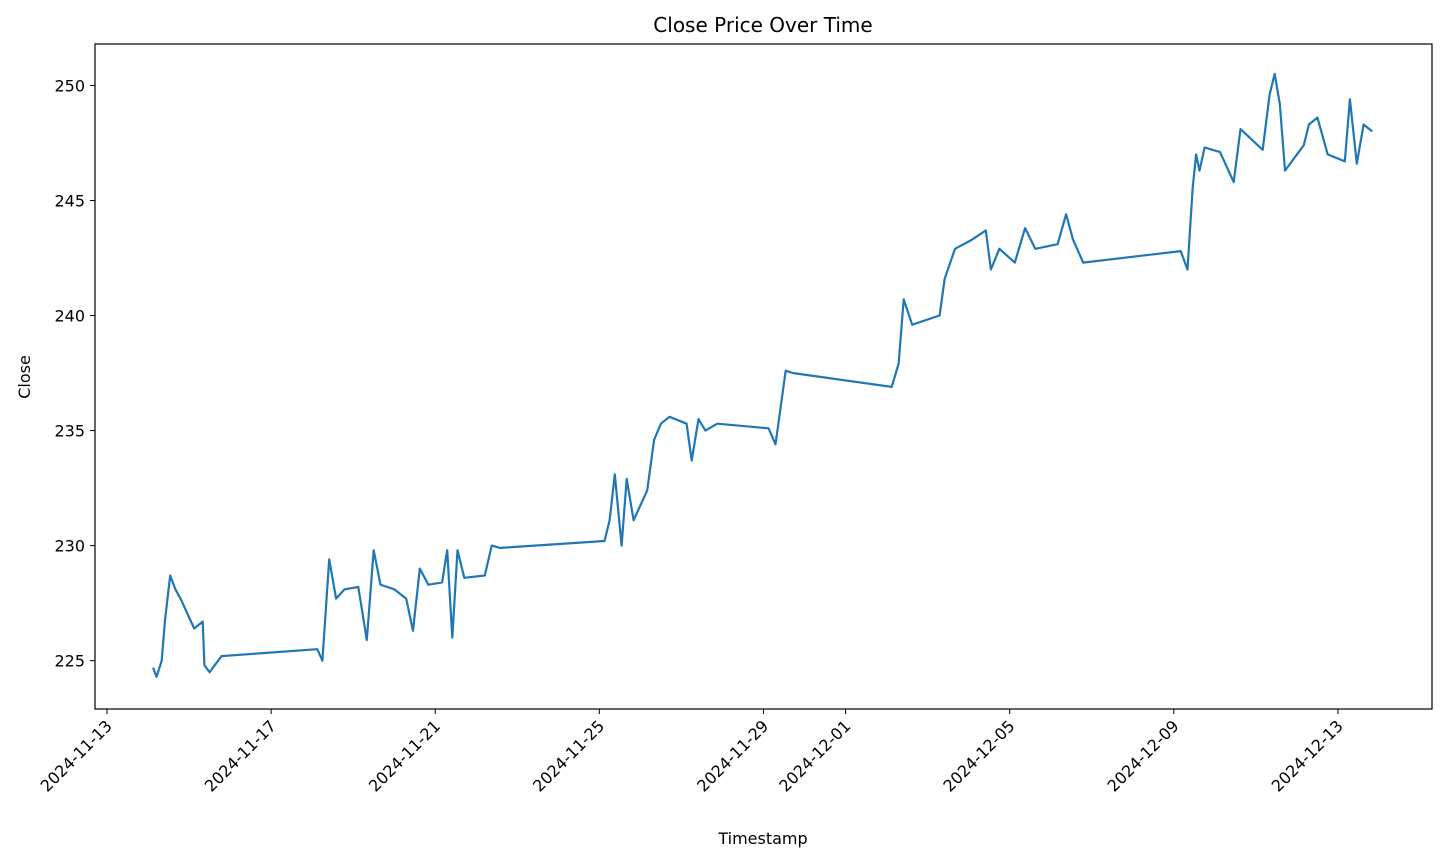  Describe the element at coordinates (69, 661) in the screenshot. I see `y-tick-label: 225` at that location.